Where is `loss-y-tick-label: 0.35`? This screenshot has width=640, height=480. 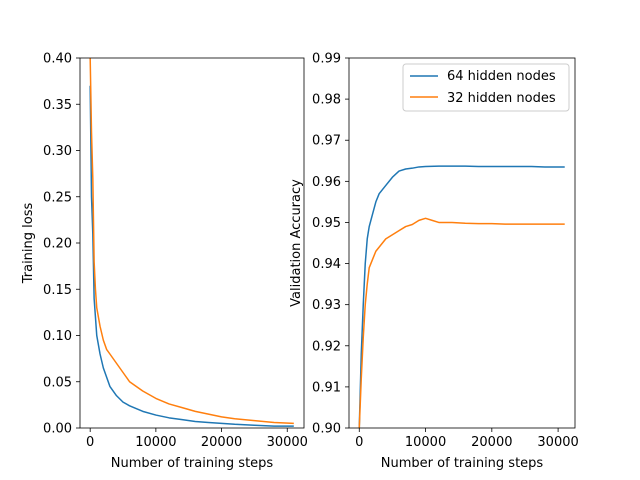
loss-y-tick-label: 0.35 is located at coordinates (57, 105).